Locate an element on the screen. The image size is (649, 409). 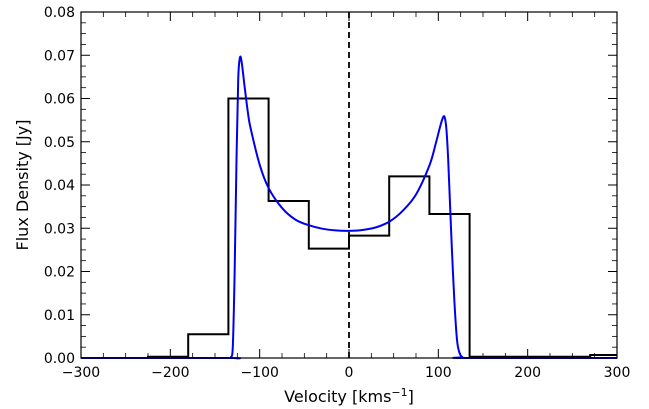
x-tick-label: −300 is located at coordinates (81, 373).